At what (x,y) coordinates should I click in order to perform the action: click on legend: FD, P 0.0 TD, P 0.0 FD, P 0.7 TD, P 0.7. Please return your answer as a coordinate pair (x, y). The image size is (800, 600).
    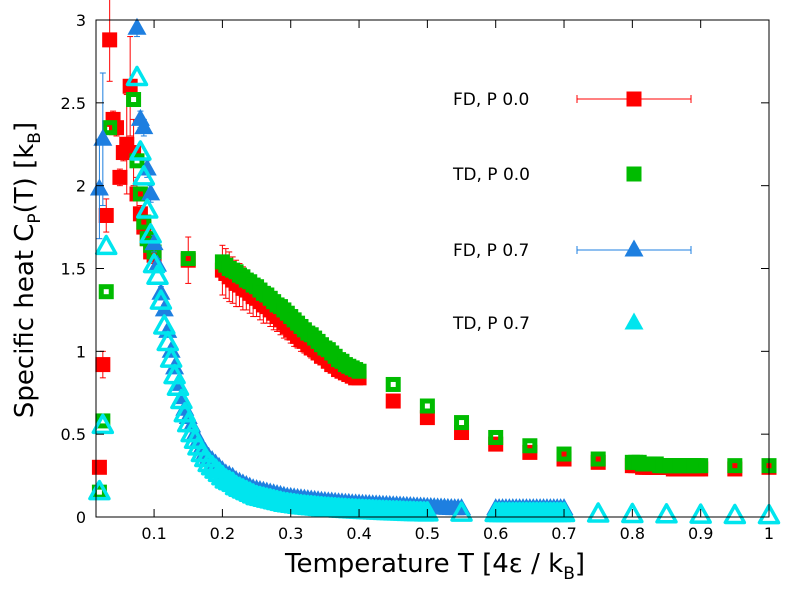
    Looking at the image, I should click on (572, 212).